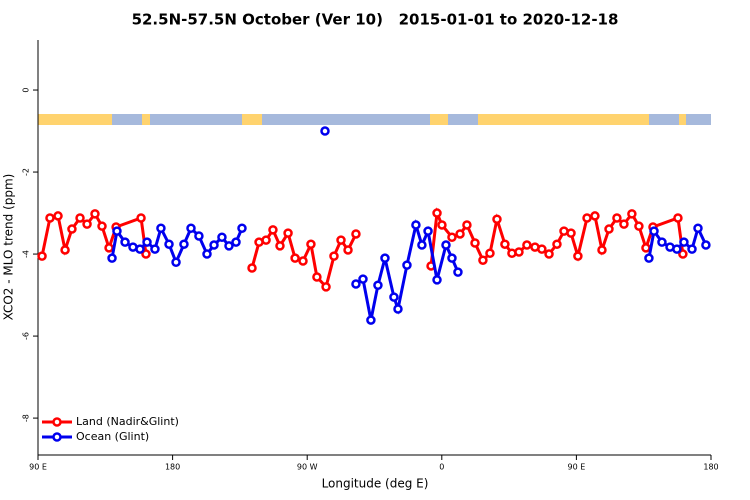 This screenshot has height=500, width=750. I want to click on legend-label: Ocean (Glint), so click(112, 436).